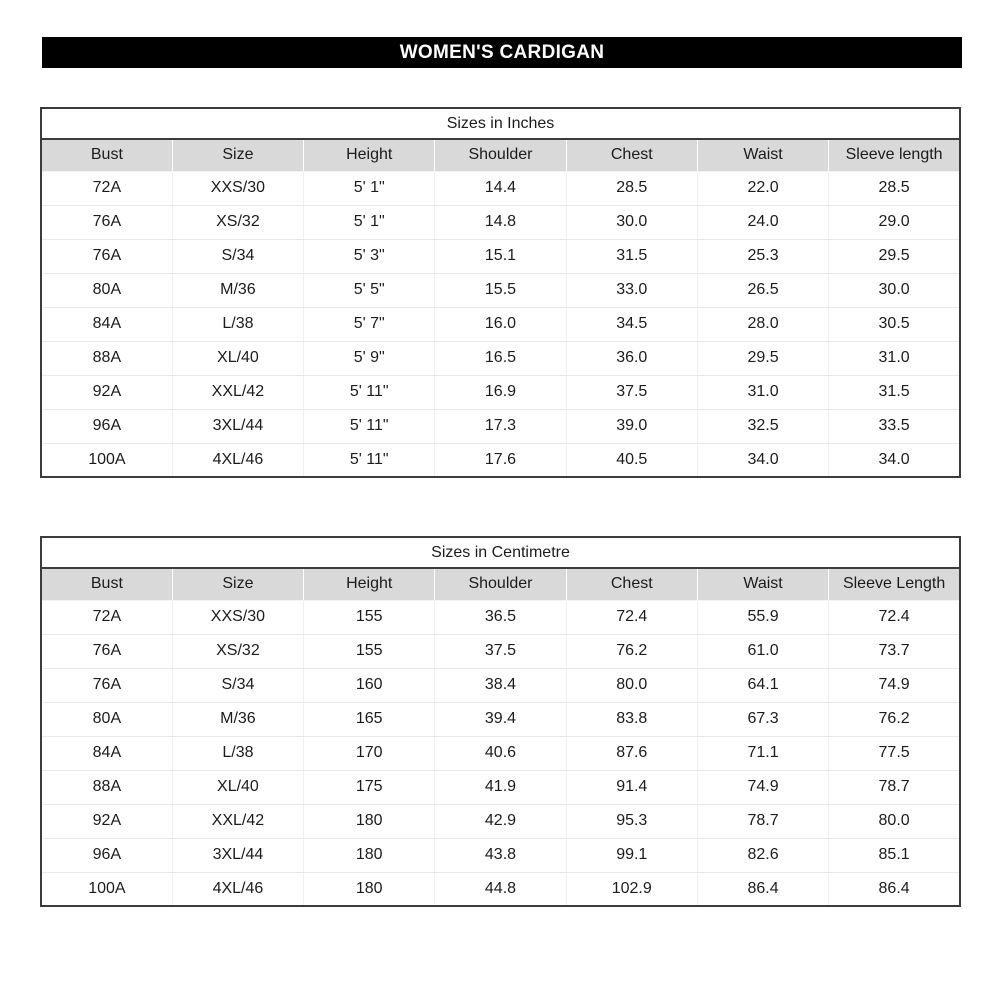 This screenshot has width=1000, height=1000. I want to click on table-row: 88A XL/40 175 41.9 91.4 74.9 78.7, so click(500, 787).